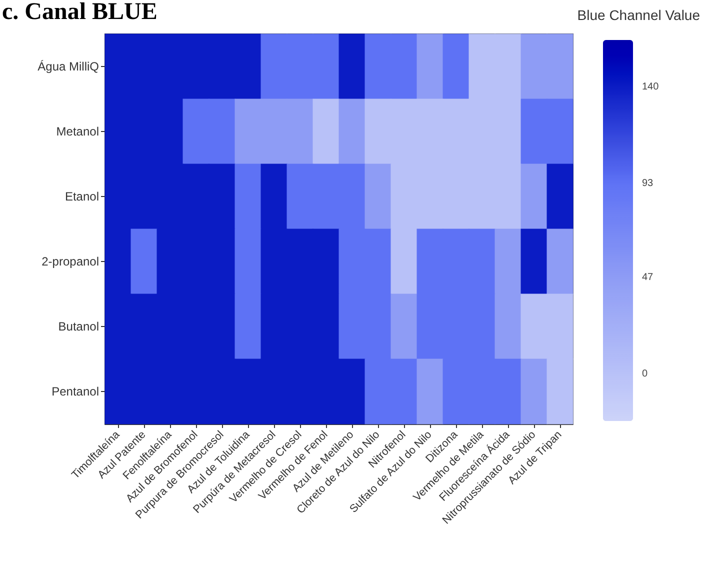 This screenshot has height=564, width=704. I want to click on color-bar-title: Blue Channel Value, so click(638, 15).